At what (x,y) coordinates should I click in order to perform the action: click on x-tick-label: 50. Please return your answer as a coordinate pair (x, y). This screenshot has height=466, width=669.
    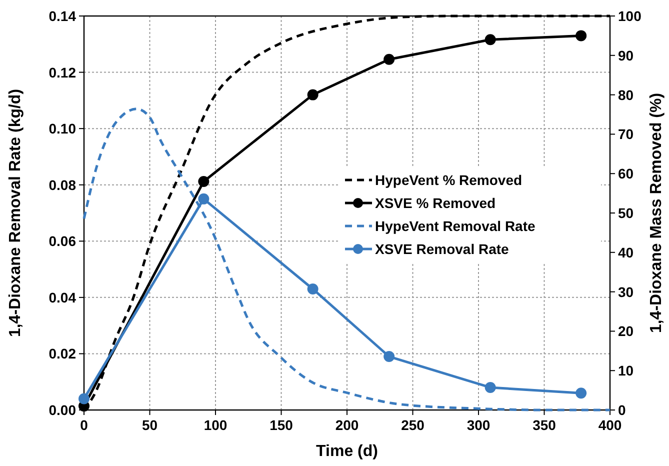
    Looking at the image, I should click on (150, 425).